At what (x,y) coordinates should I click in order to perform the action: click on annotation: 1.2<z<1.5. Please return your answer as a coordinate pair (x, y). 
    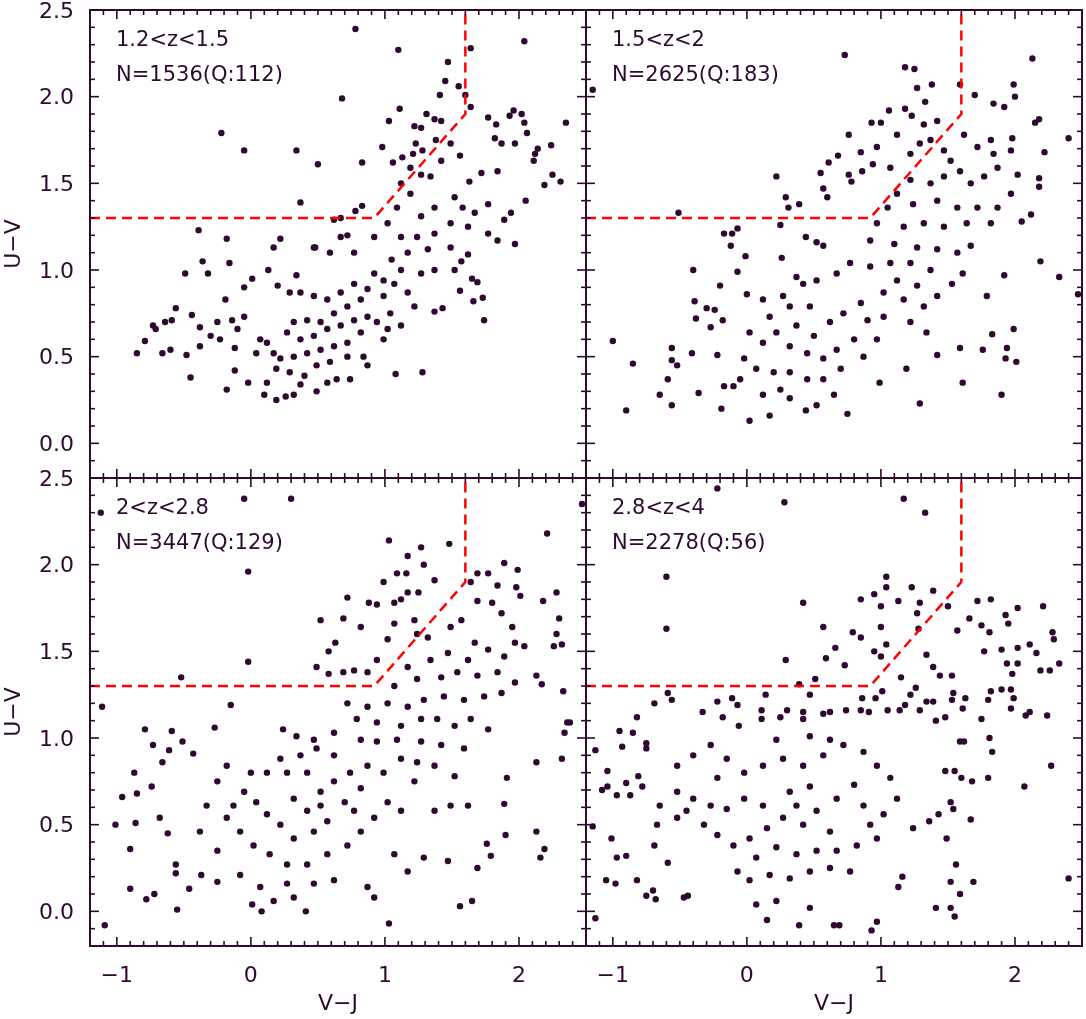
    Looking at the image, I should click on (173, 39).